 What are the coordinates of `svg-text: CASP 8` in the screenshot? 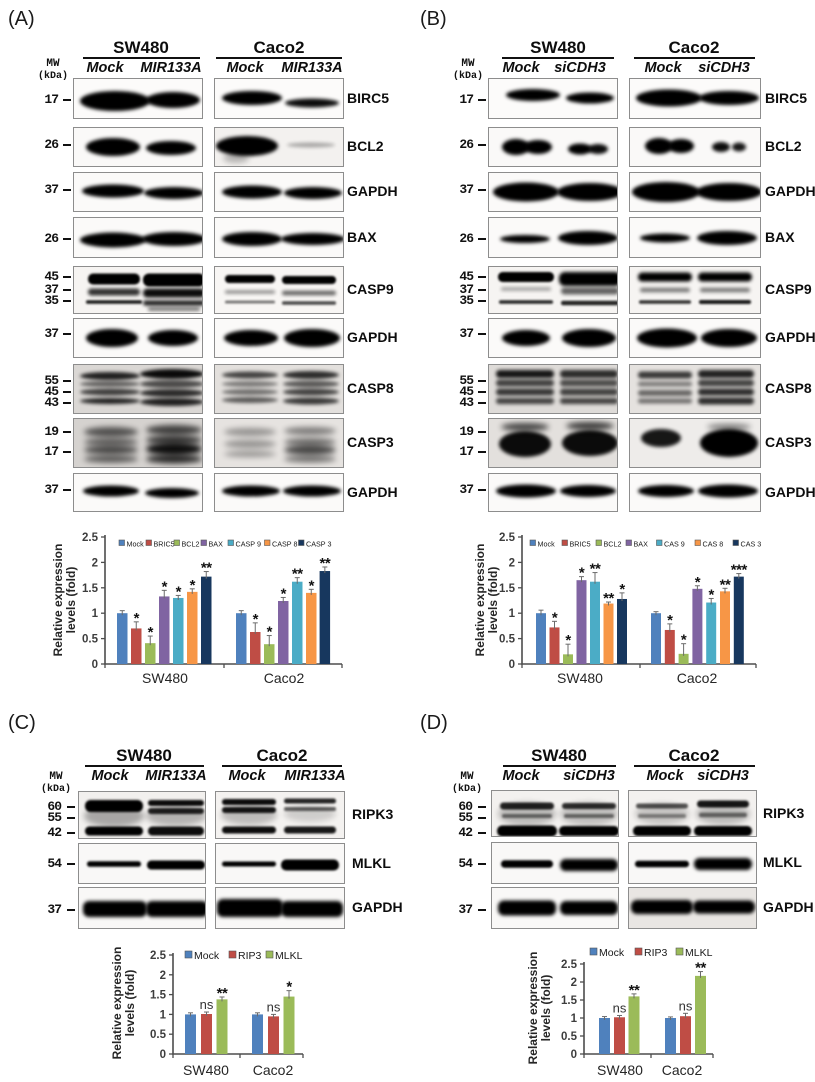 It's located at (284, 543).